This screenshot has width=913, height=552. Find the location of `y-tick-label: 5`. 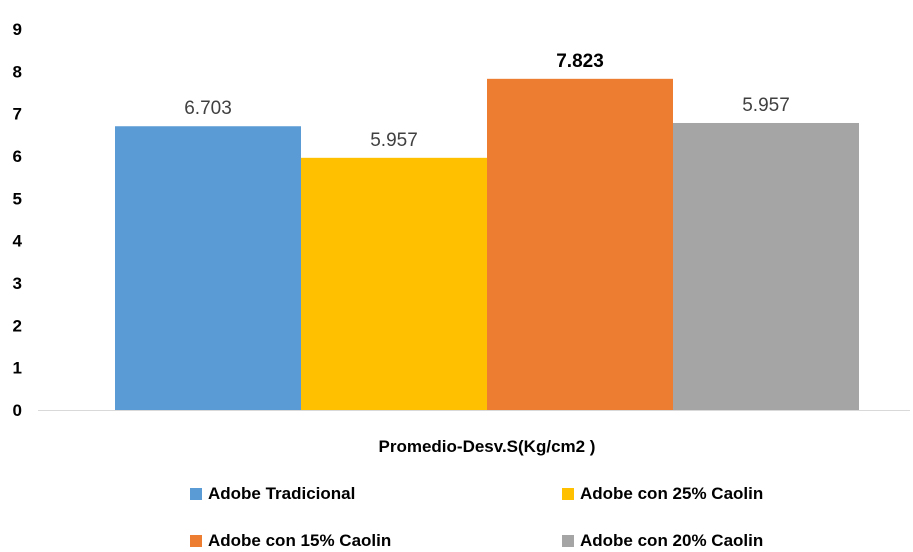

y-tick-label: 5 is located at coordinates (17, 198).